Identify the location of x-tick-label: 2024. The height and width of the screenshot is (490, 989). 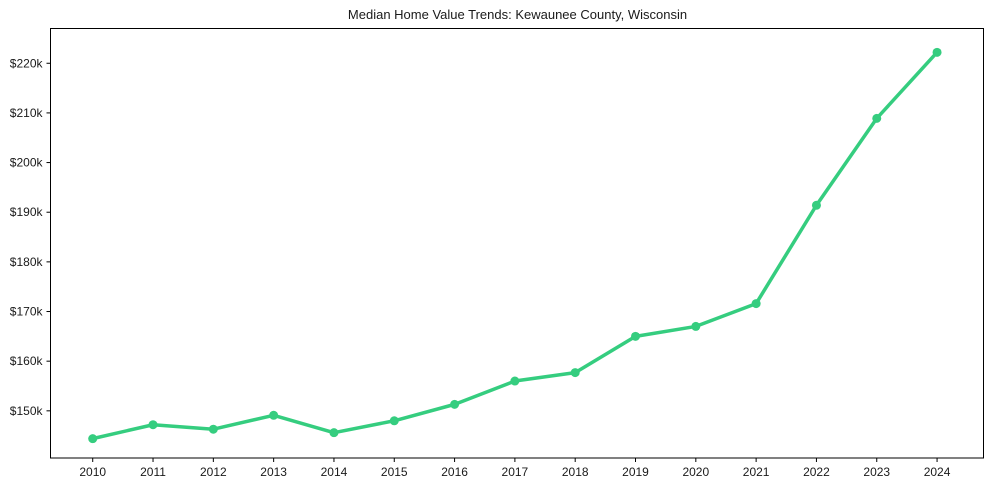
(937, 472).